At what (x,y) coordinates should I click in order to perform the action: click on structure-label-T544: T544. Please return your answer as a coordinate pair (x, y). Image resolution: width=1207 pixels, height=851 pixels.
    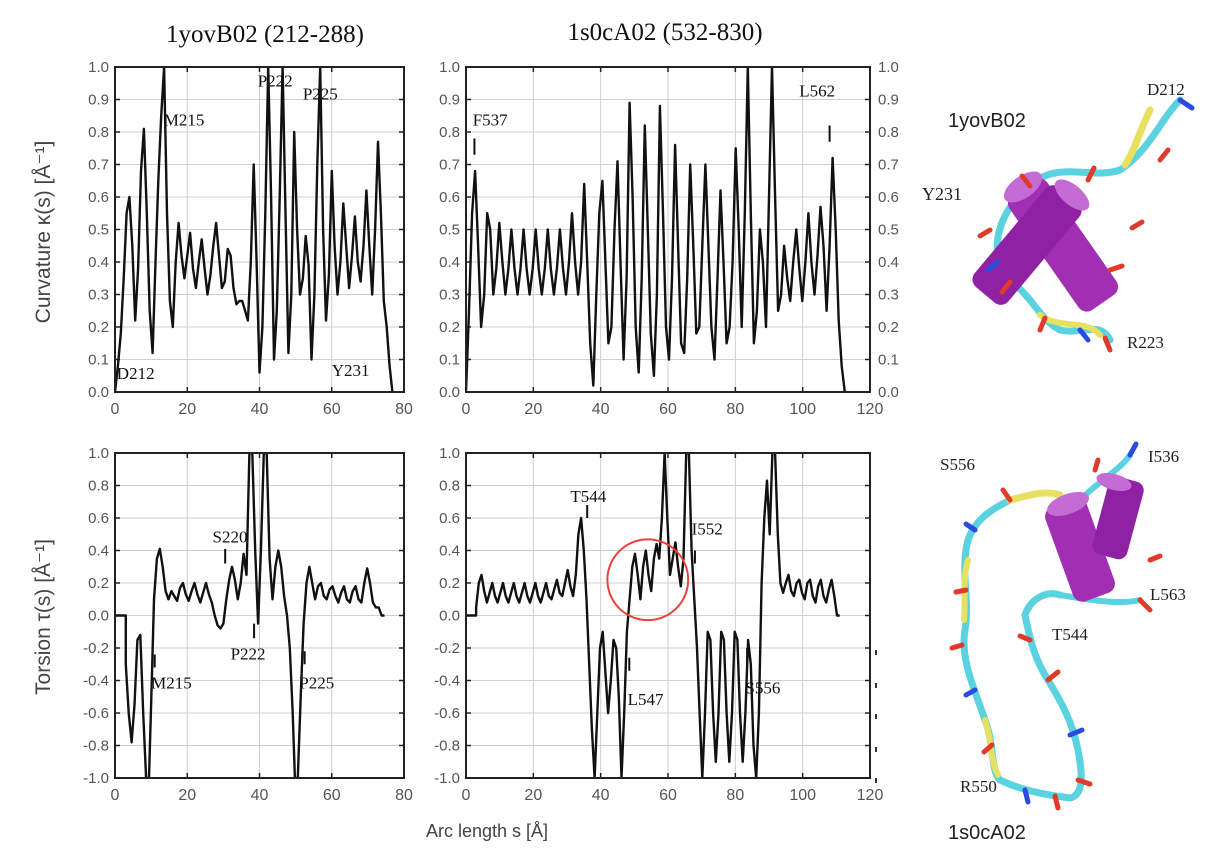
    Looking at the image, I should click on (1070, 634).